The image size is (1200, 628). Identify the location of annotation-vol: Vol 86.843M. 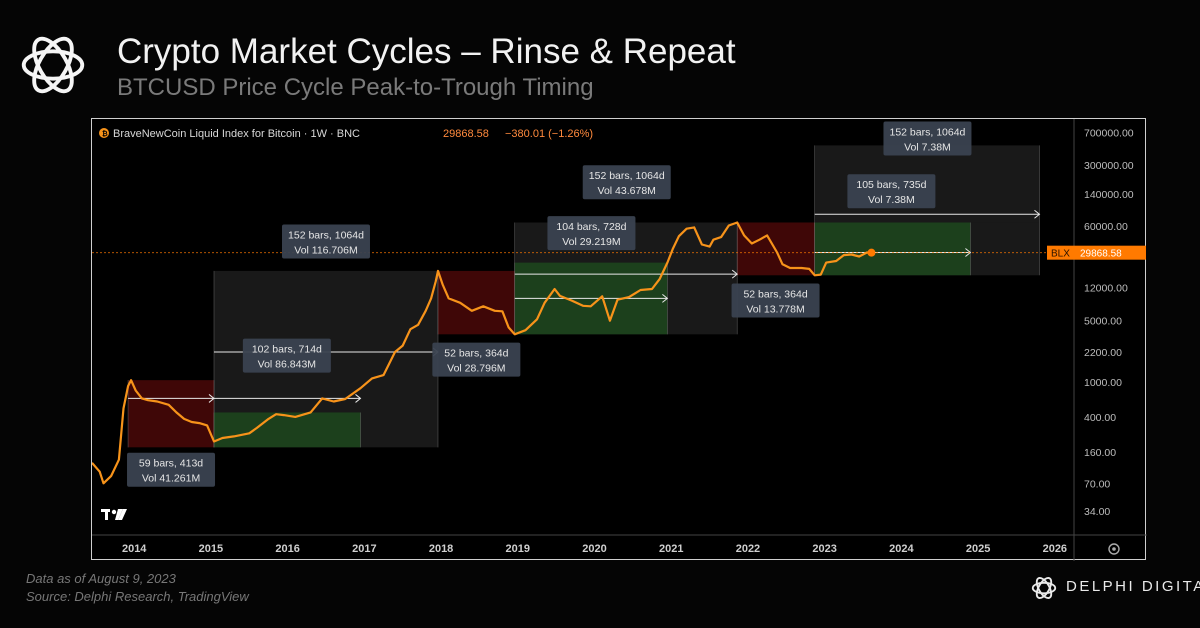
(287, 365).